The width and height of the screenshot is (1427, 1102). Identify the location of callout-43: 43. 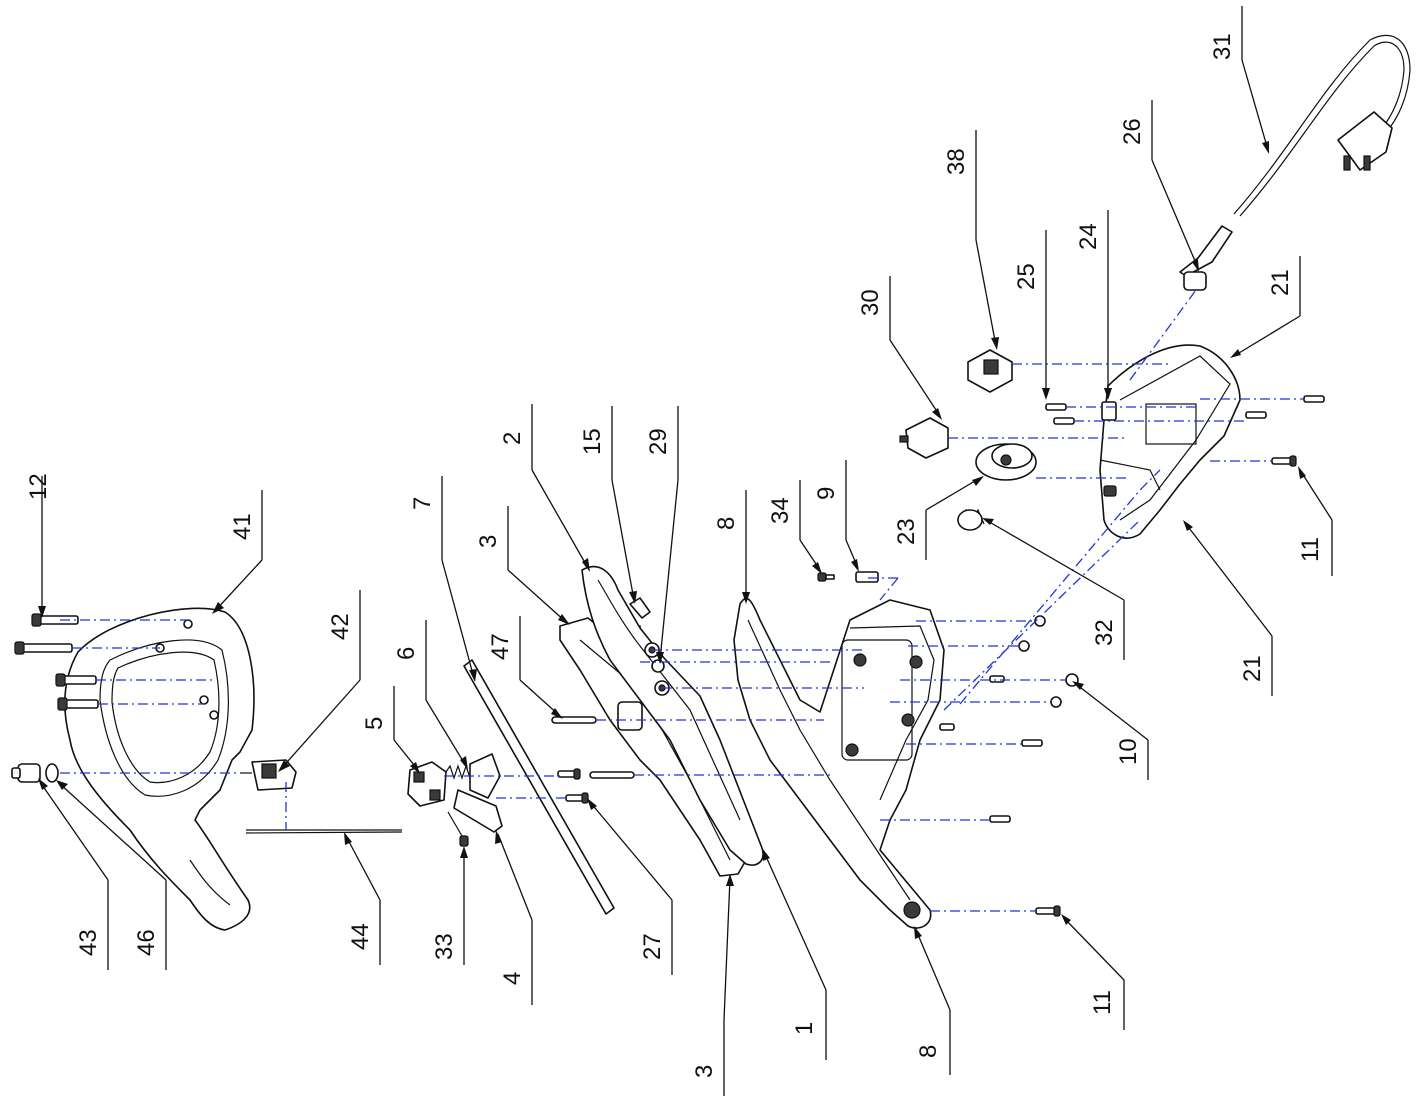
(73, 874).